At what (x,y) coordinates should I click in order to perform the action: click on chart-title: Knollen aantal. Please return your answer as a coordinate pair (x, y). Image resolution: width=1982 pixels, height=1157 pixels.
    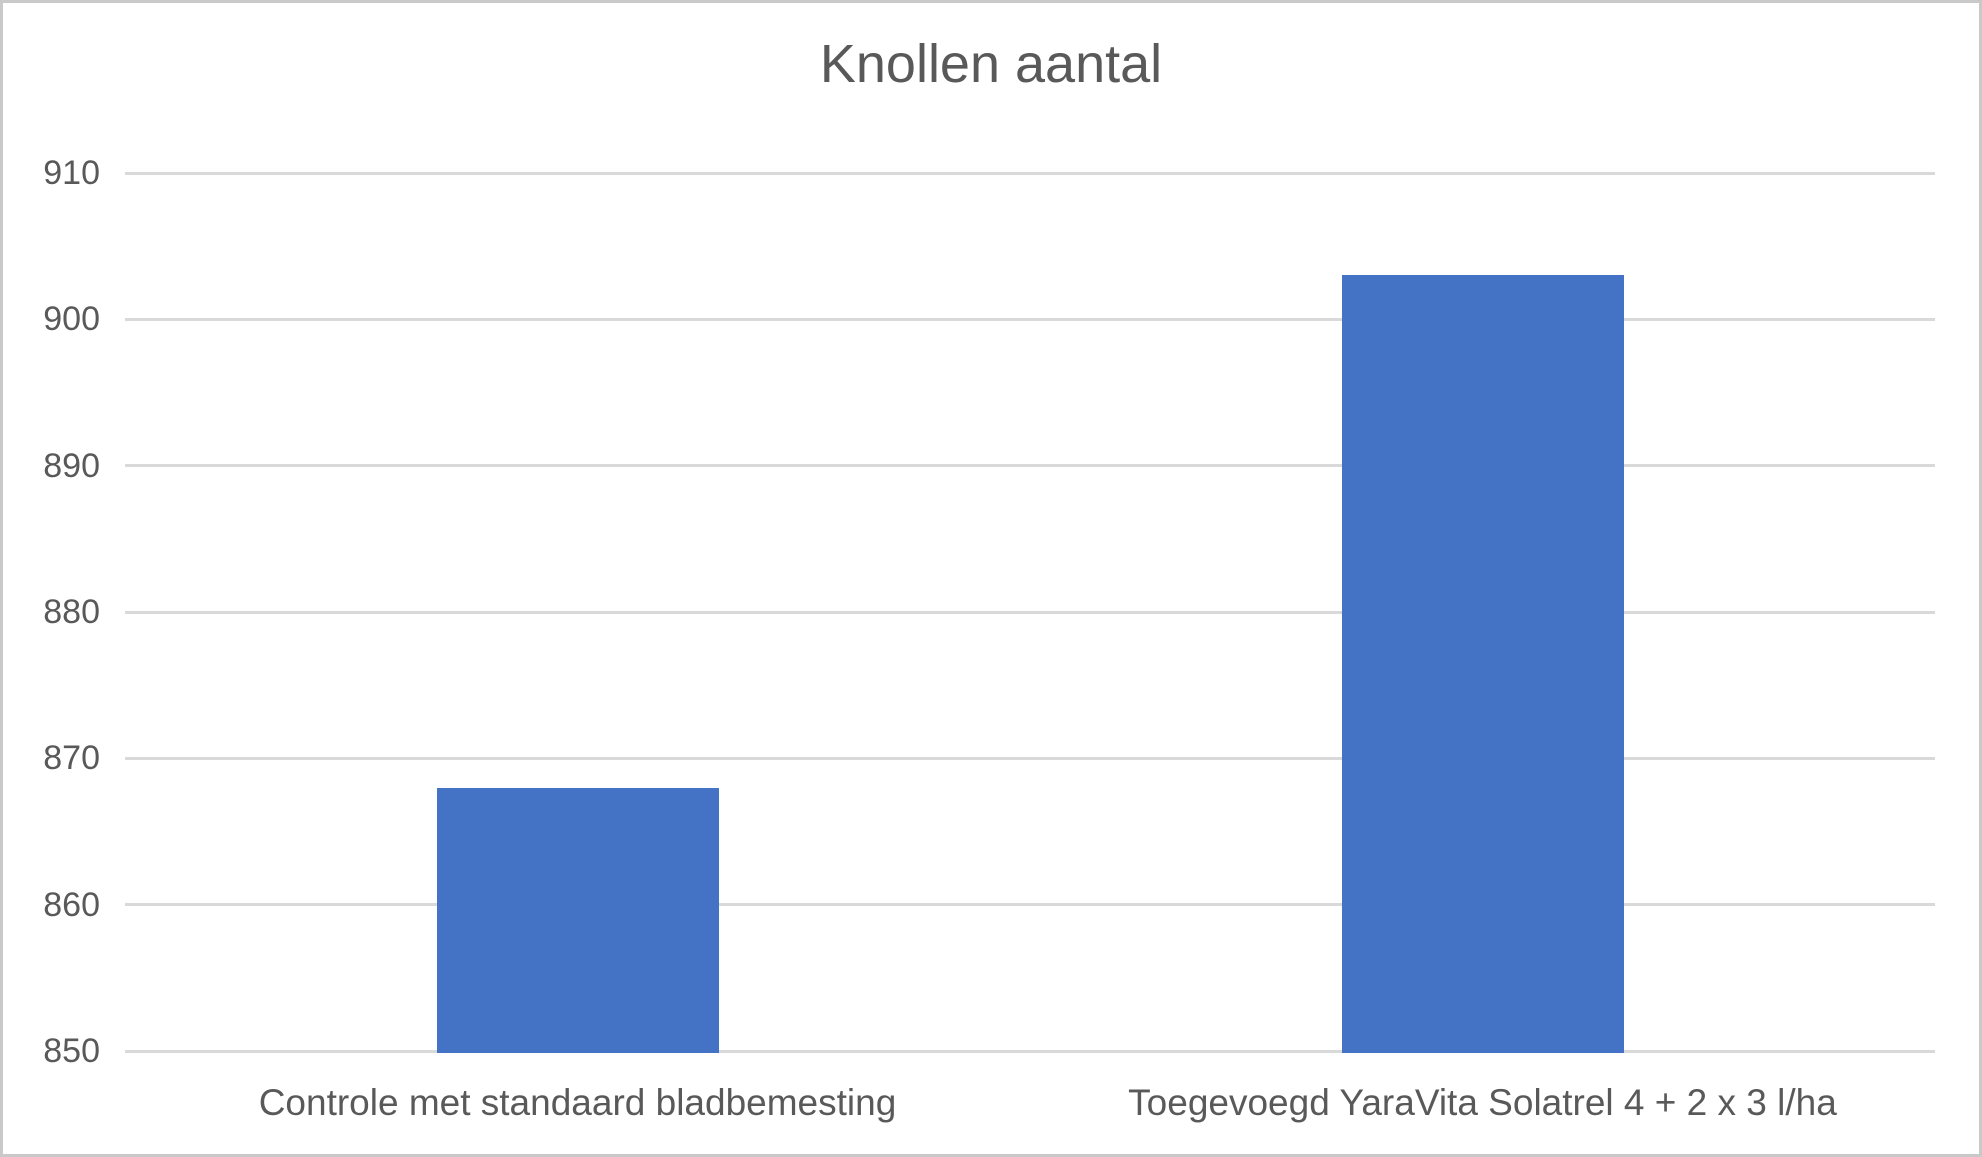
    Looking at the image, I should click on (991, 64).